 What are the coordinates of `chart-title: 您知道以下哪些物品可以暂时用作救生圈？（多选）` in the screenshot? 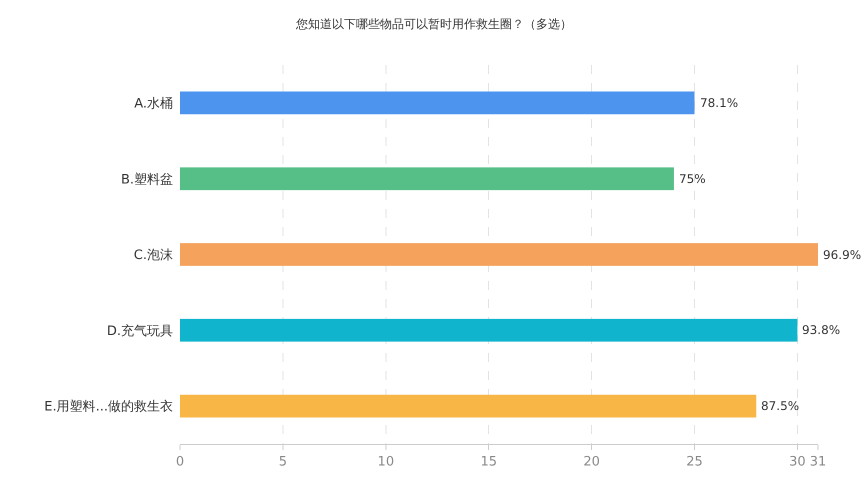 It's located at (433, 23).